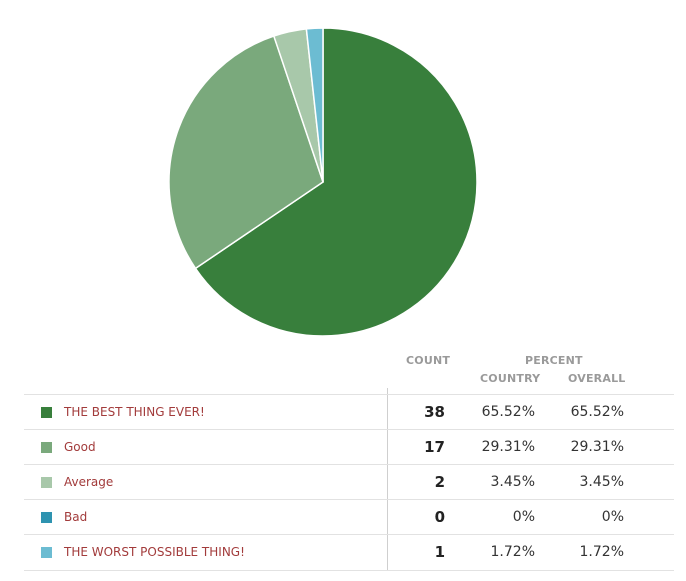  I want to click on row-label: THE WORST POSSIBLE THING!, so click(154, 552).